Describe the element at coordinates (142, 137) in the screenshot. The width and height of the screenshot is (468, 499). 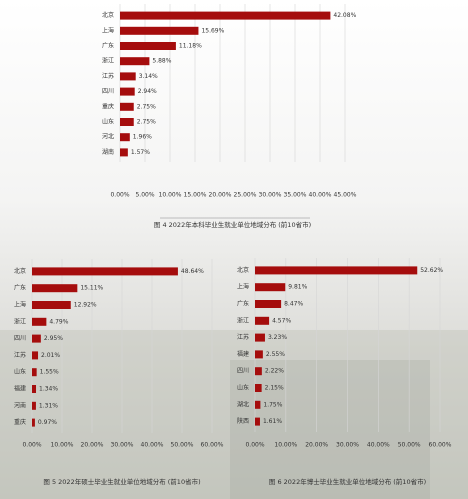
I see `value-label: 1.96%` at that location.